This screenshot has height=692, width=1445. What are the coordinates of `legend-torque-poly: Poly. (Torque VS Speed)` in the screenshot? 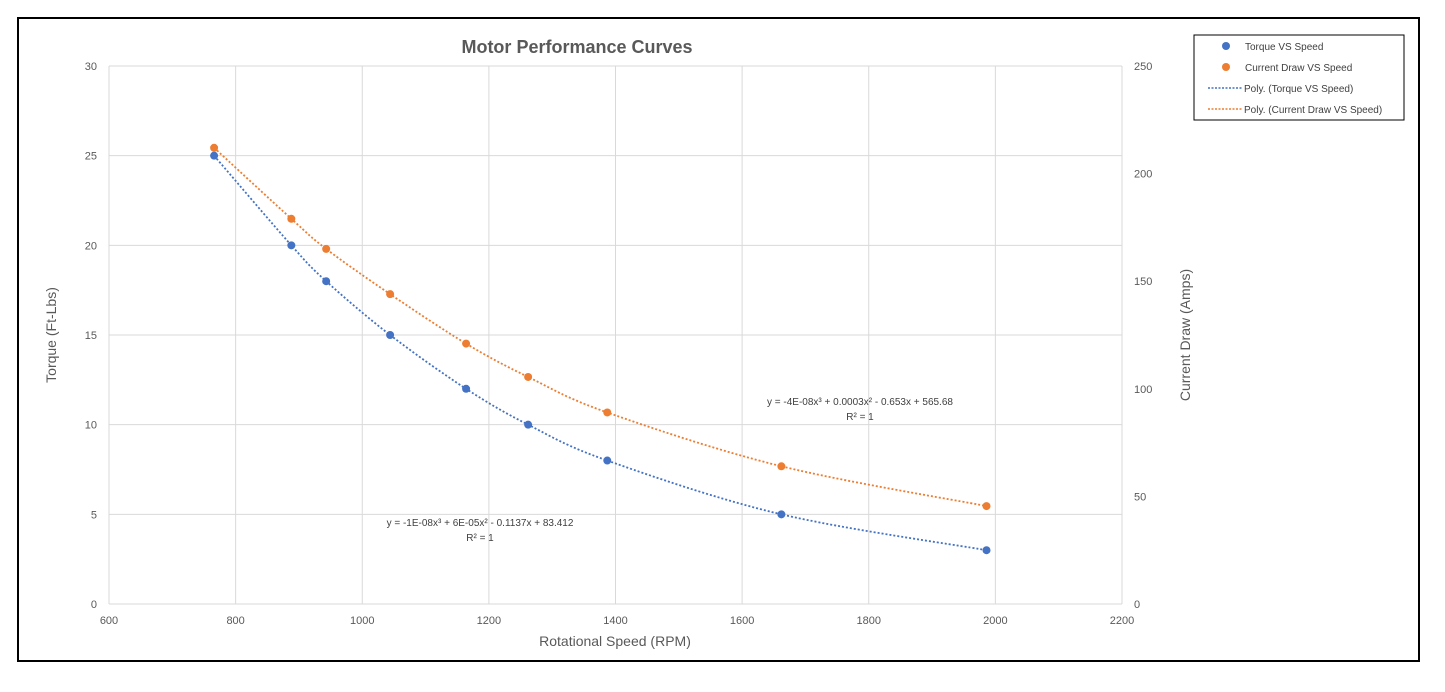 It's located at (1298, 89).